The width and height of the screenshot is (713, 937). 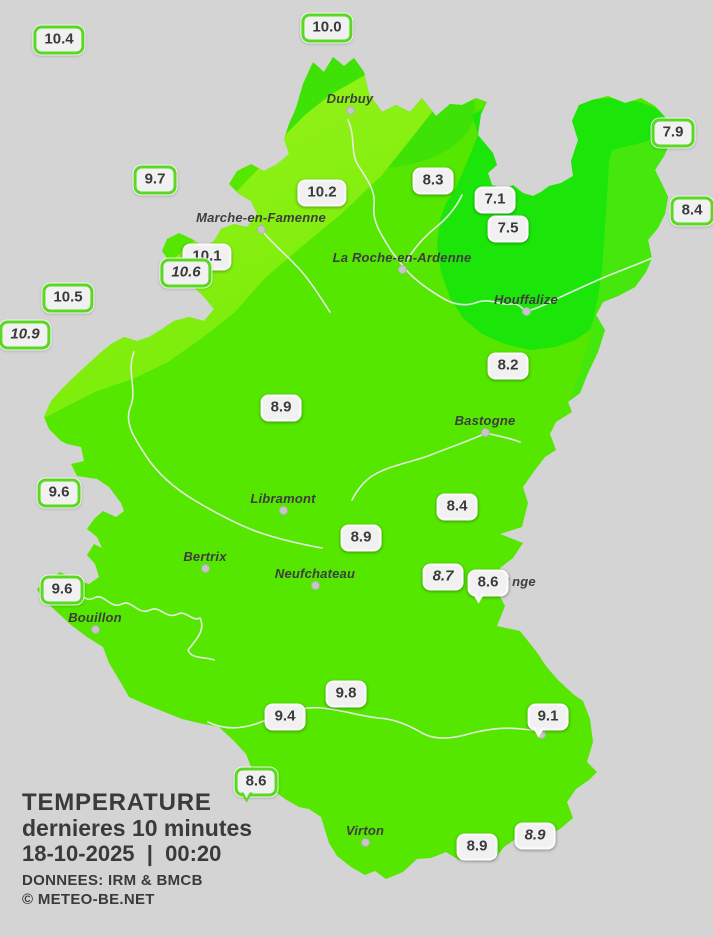 I want to click on temp-badge: 8.3, so click(x=433, y=181).